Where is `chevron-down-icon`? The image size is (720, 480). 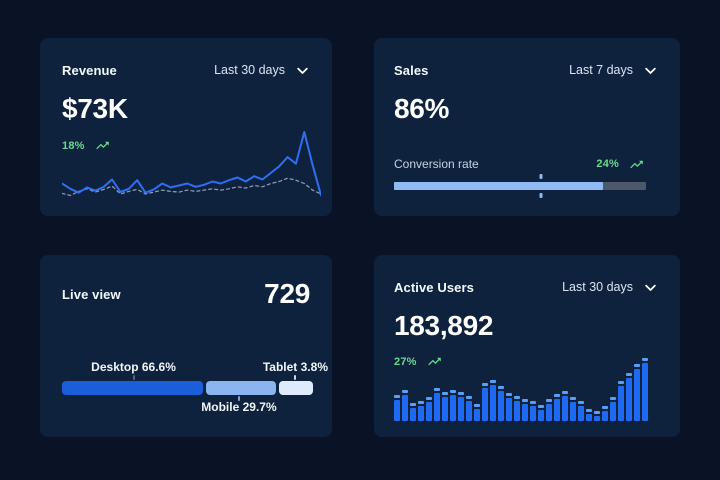 chevron-down-icon is located at coordinates (650, 70).